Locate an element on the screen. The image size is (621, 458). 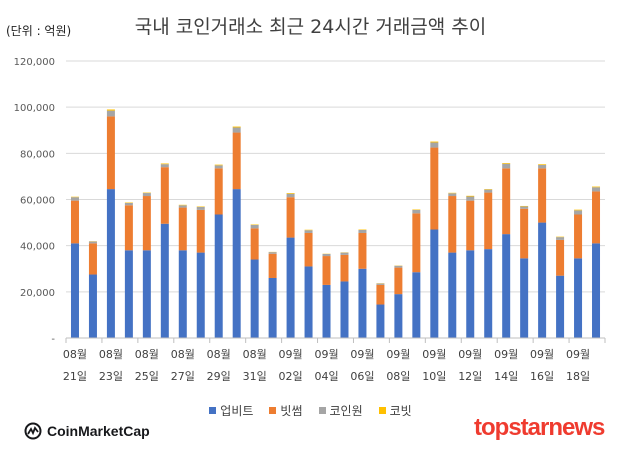
y-tick-label: 80,000 is located at coordinates (37, 154).